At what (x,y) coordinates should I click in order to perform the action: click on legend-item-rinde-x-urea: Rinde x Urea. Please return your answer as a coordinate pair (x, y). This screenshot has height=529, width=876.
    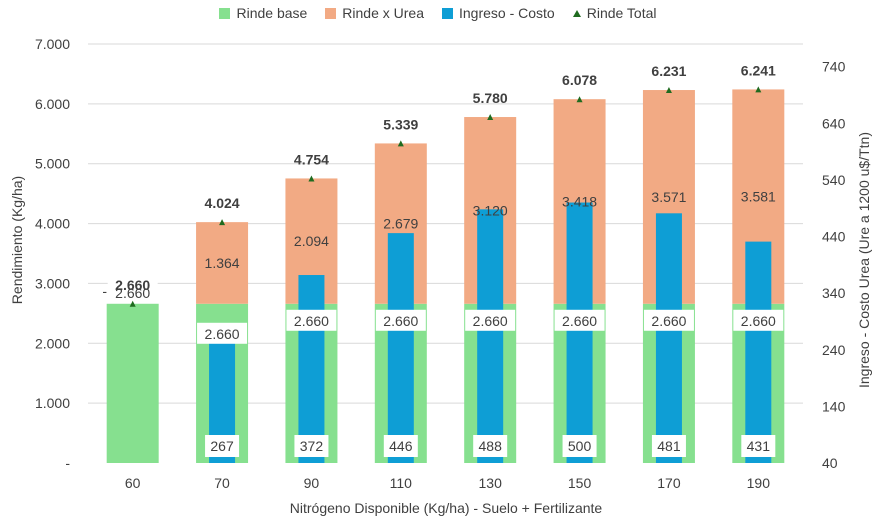
    Looking at the image, I should click on (374, 13).